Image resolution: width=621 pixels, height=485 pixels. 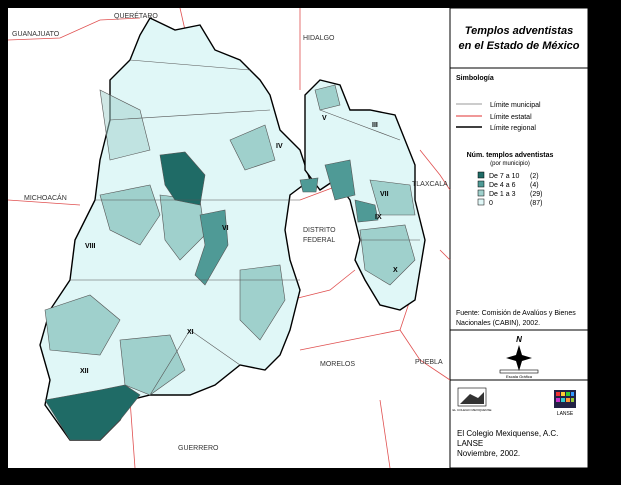 I want to click on logo-caption: LANSE, so click(x=565, y=414).